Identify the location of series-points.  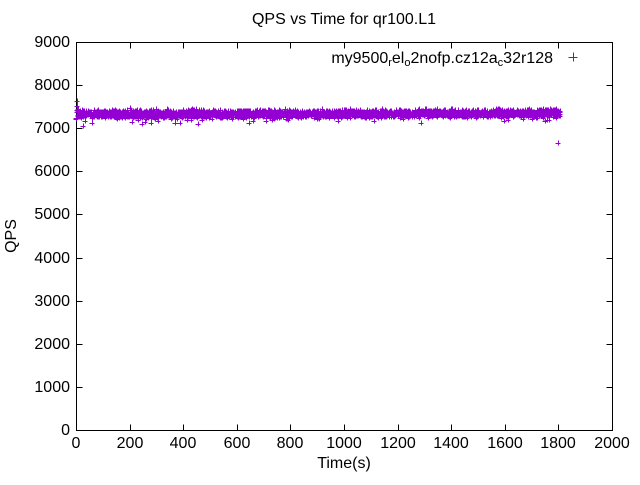
(318, 122).